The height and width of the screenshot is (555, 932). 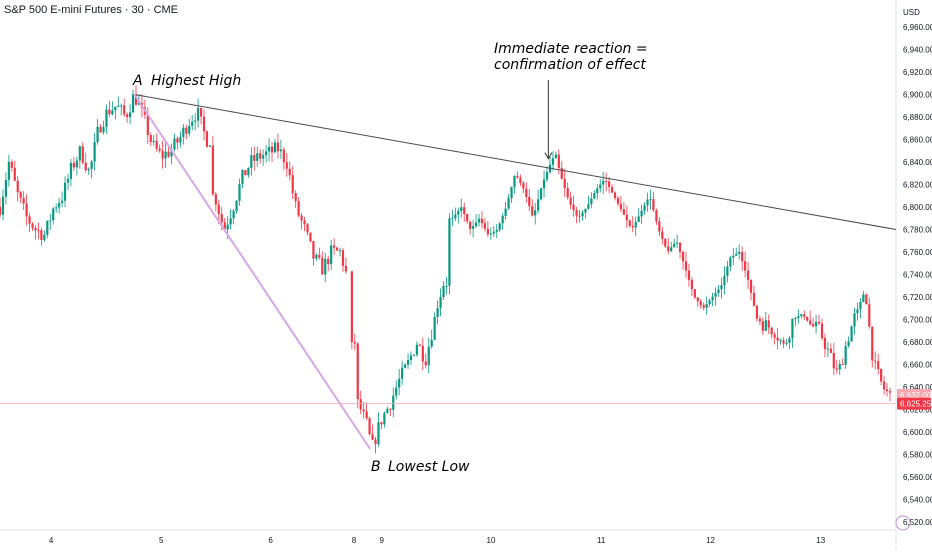 I want to click on price-axis-panel, so click(x=914, y=275).